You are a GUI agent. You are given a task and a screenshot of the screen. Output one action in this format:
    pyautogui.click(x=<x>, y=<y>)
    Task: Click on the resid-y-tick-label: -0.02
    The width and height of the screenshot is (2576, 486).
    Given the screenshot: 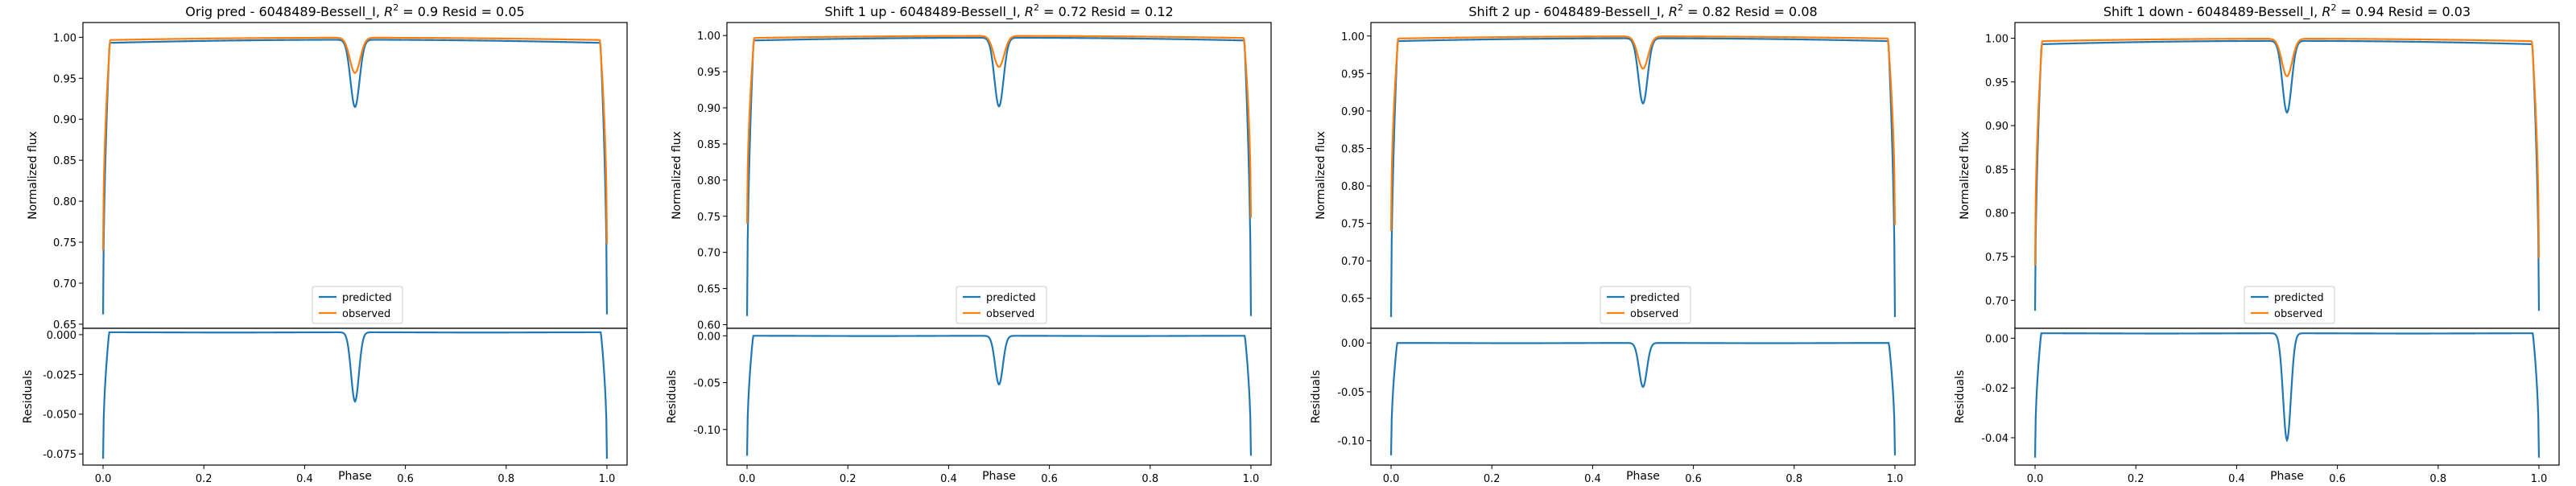 What is the action you would take?
    pyautogui.click(x=1994, y=389)
    